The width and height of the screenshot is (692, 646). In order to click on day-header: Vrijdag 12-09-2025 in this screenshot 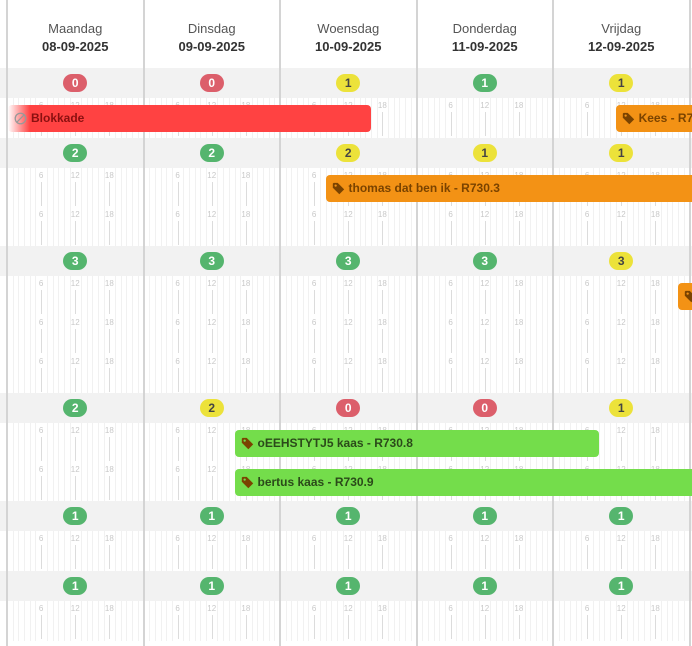, I will do `click(621, 34)`.